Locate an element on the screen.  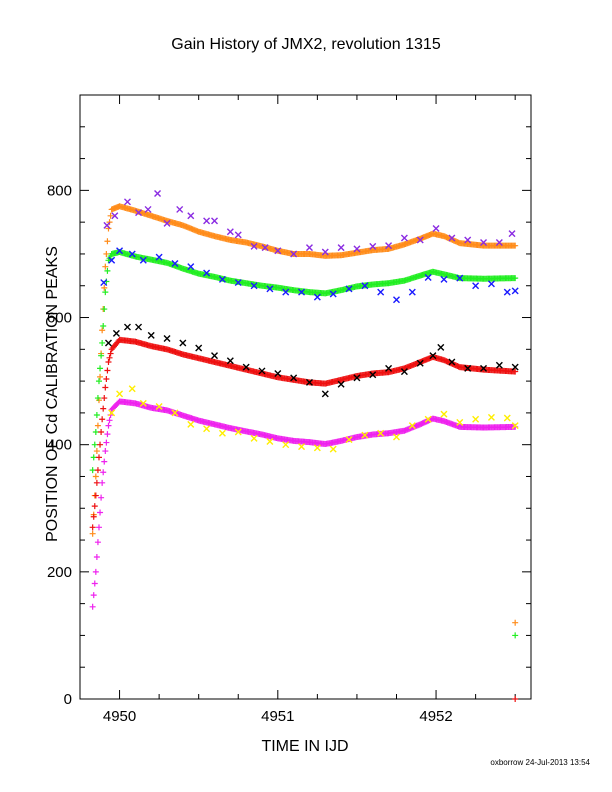
y-tick-label: 0 is located at coordinates (68, 699).